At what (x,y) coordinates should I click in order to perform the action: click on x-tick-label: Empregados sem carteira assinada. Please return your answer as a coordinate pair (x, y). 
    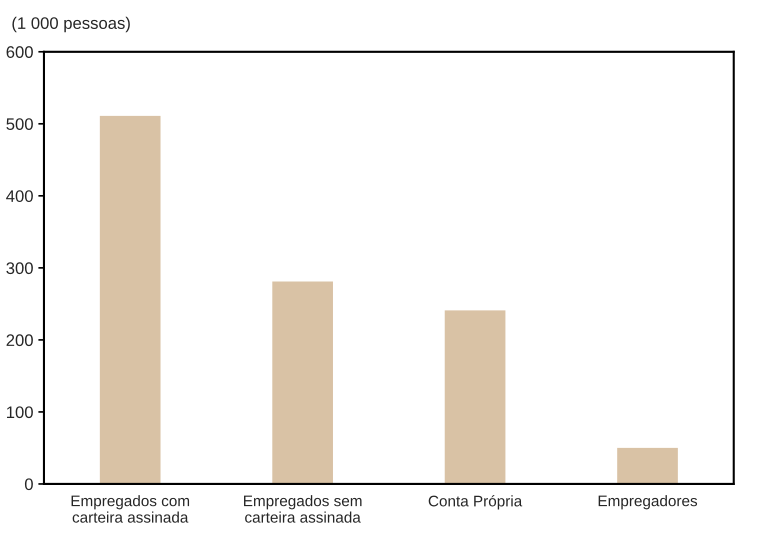
    Looking at the image, I should click on (303, 509).